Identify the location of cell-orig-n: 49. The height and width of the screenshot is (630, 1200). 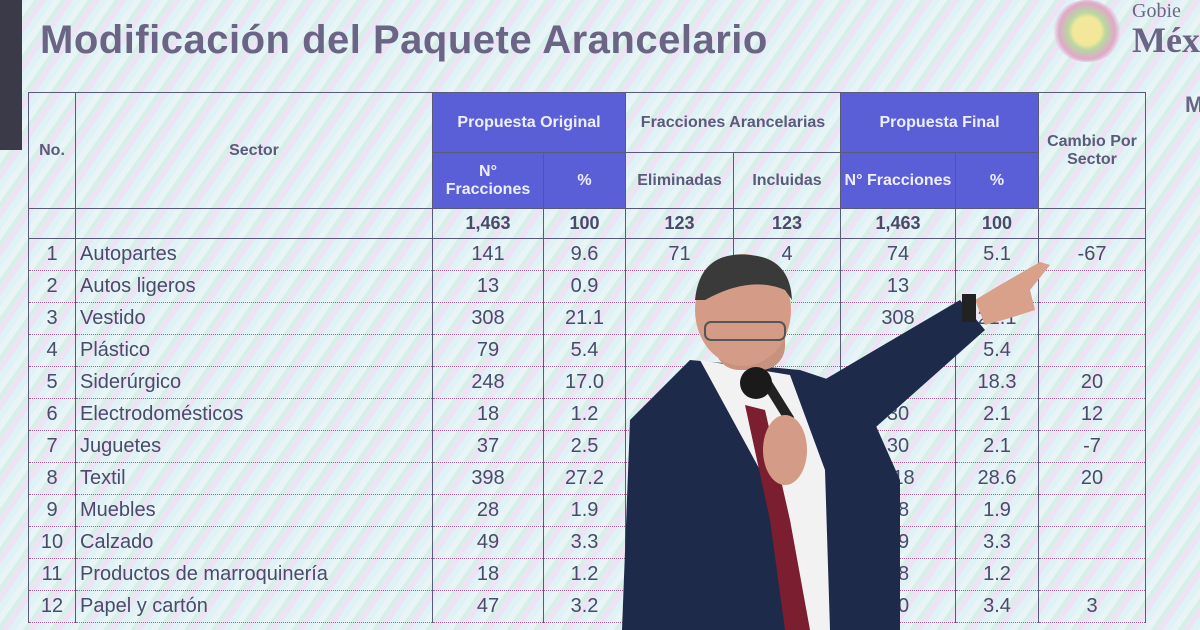
(488, 542).